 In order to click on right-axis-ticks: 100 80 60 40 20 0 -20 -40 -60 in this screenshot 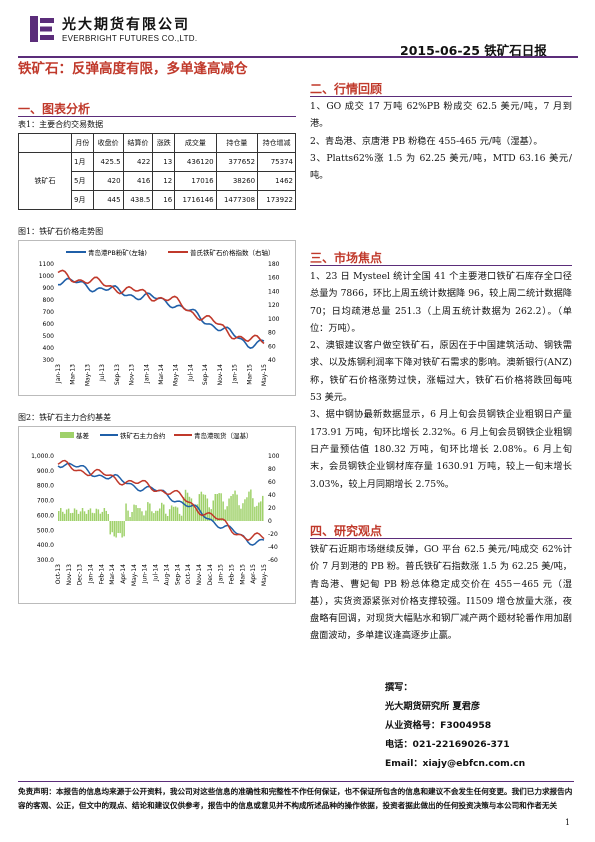, I will do `click(274, 508)`.